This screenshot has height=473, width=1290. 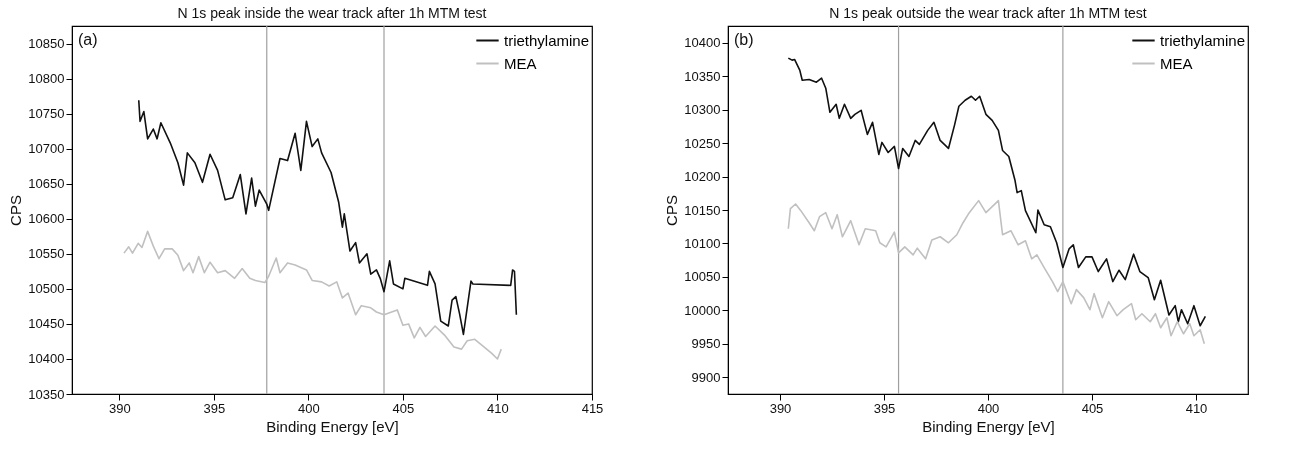 What do you see at coordinates (702, 243) in the screenshot?
I see `y-tick-label: 10100` at bounding box center [702, 243].